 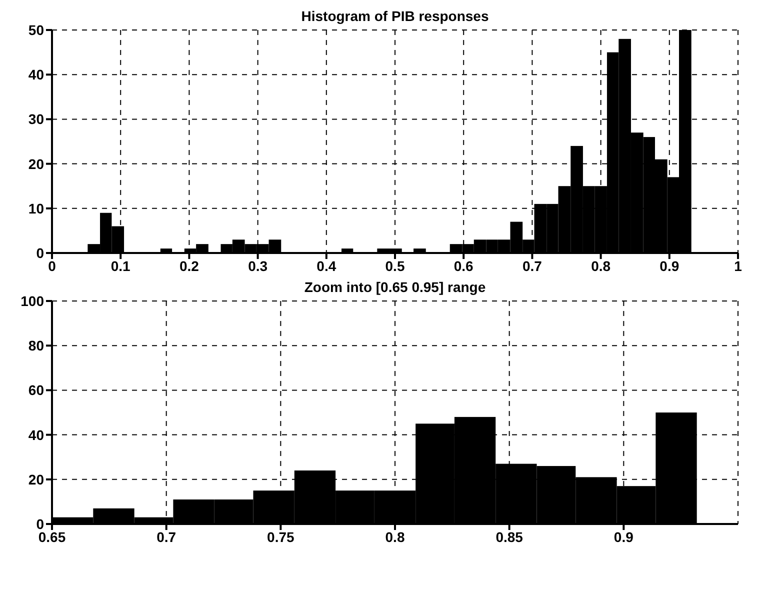 What do you see at coordinates (36, 30) in the screenshot?
I see `y-tick-label: 50` at bounding box center [36, 30].